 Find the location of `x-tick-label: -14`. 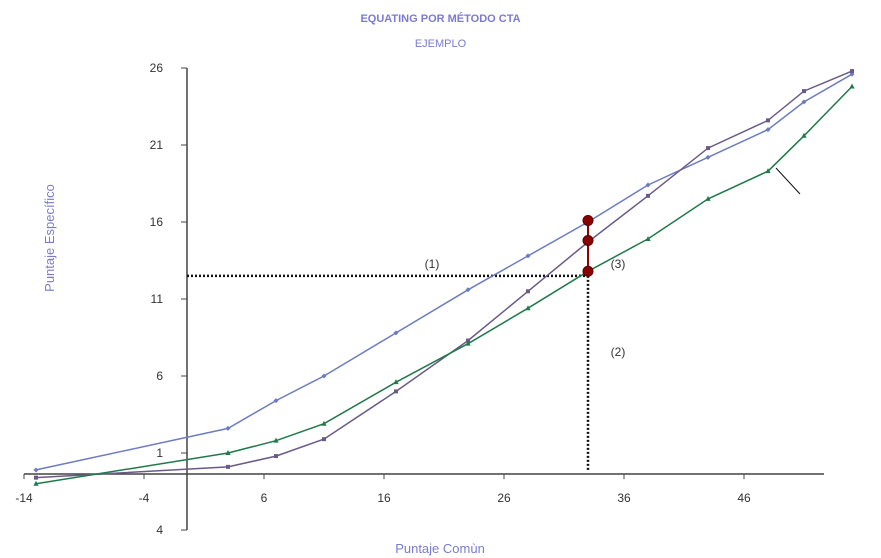

x-tick-label: -14 is located at coordinates (24, 498).